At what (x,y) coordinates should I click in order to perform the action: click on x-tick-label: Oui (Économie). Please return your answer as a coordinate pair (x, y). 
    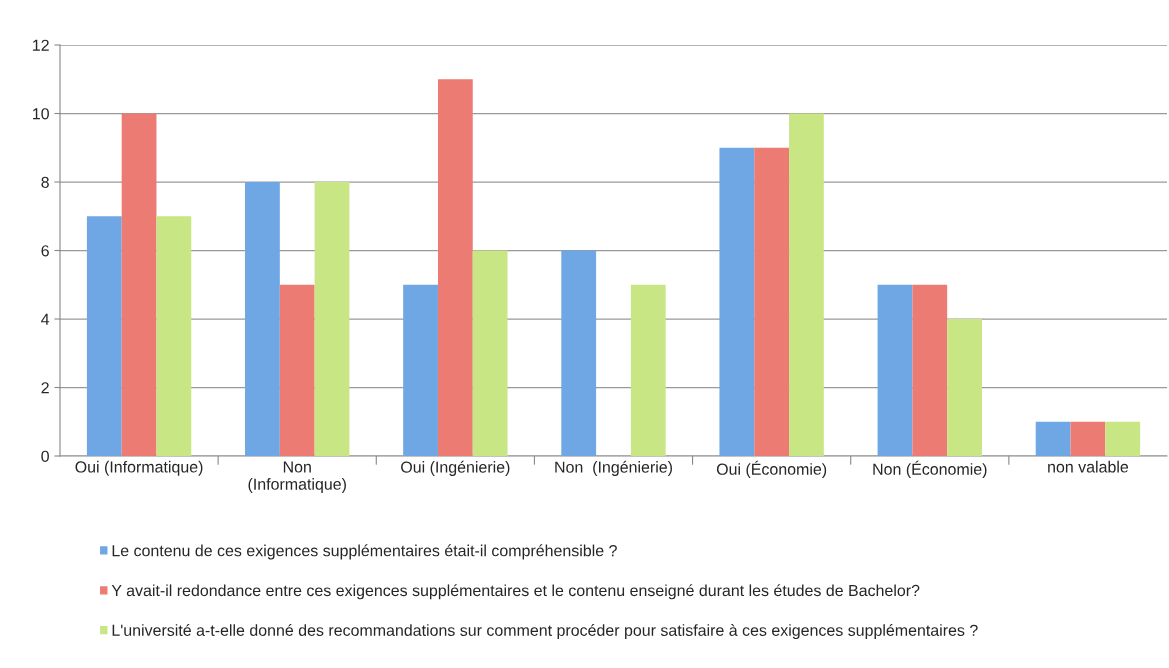
    Looking at the image, I should click on (771, 469).